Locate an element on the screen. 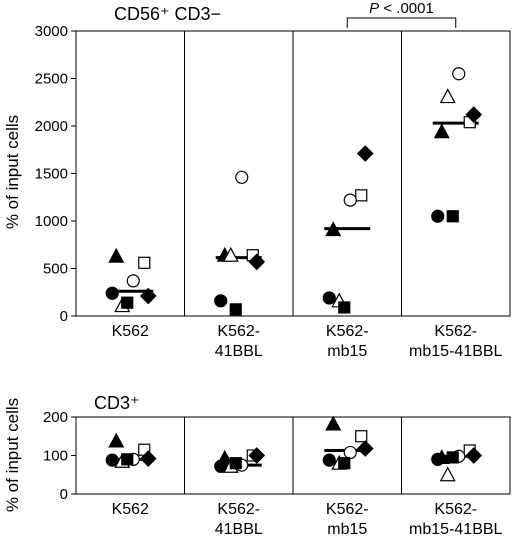  significance-bracket is located at coordinates (401, 22).